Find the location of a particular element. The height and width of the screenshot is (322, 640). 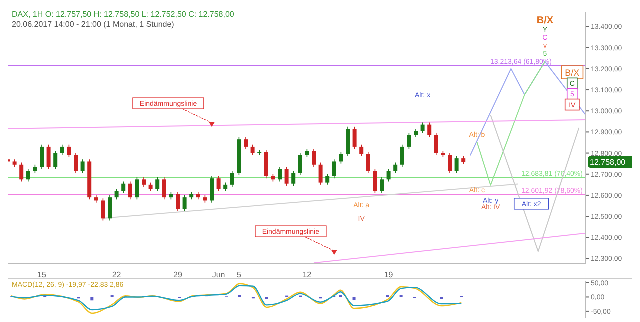

text: 20.06.2017 14:00 - 21:00 (1 Monat, 1 Stunde) is located at coordinates (94, 25).